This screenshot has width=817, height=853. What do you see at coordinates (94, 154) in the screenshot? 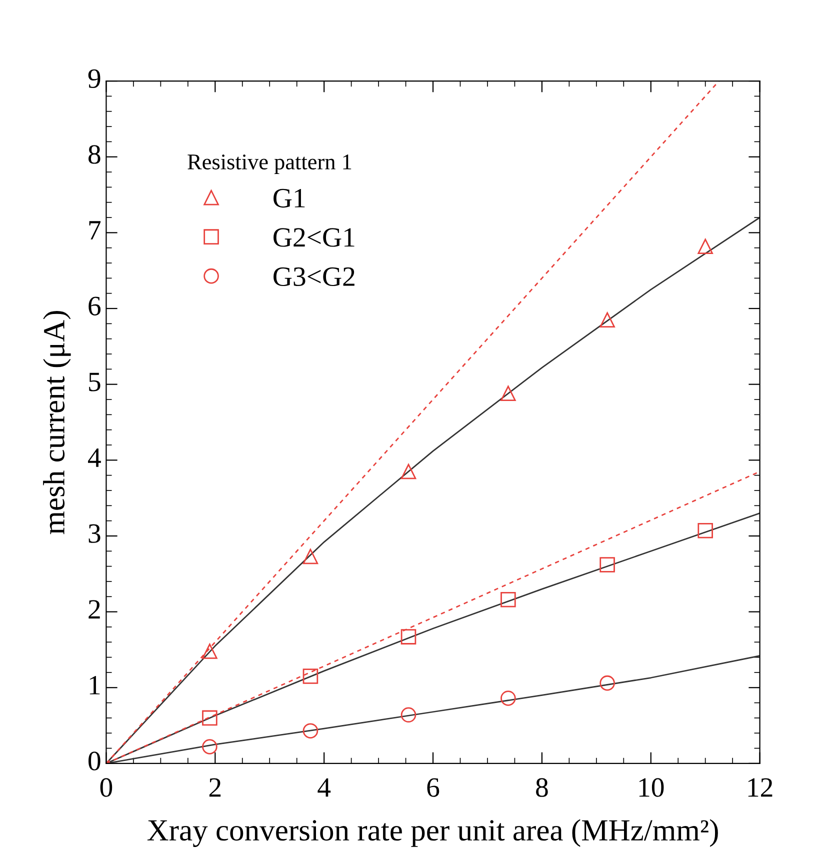
I see `y-tick-label: 8` at bounding box center [94, 154].